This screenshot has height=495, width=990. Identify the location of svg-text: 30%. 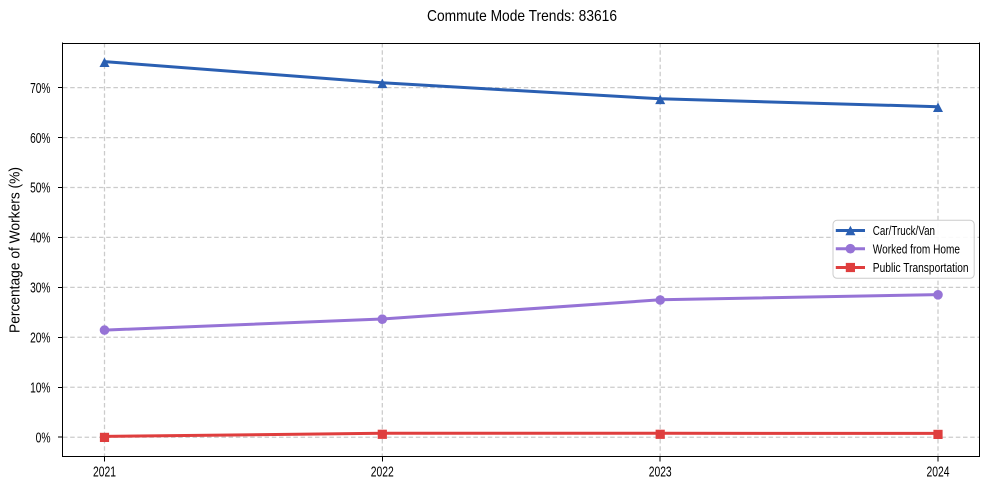
(40, 289).